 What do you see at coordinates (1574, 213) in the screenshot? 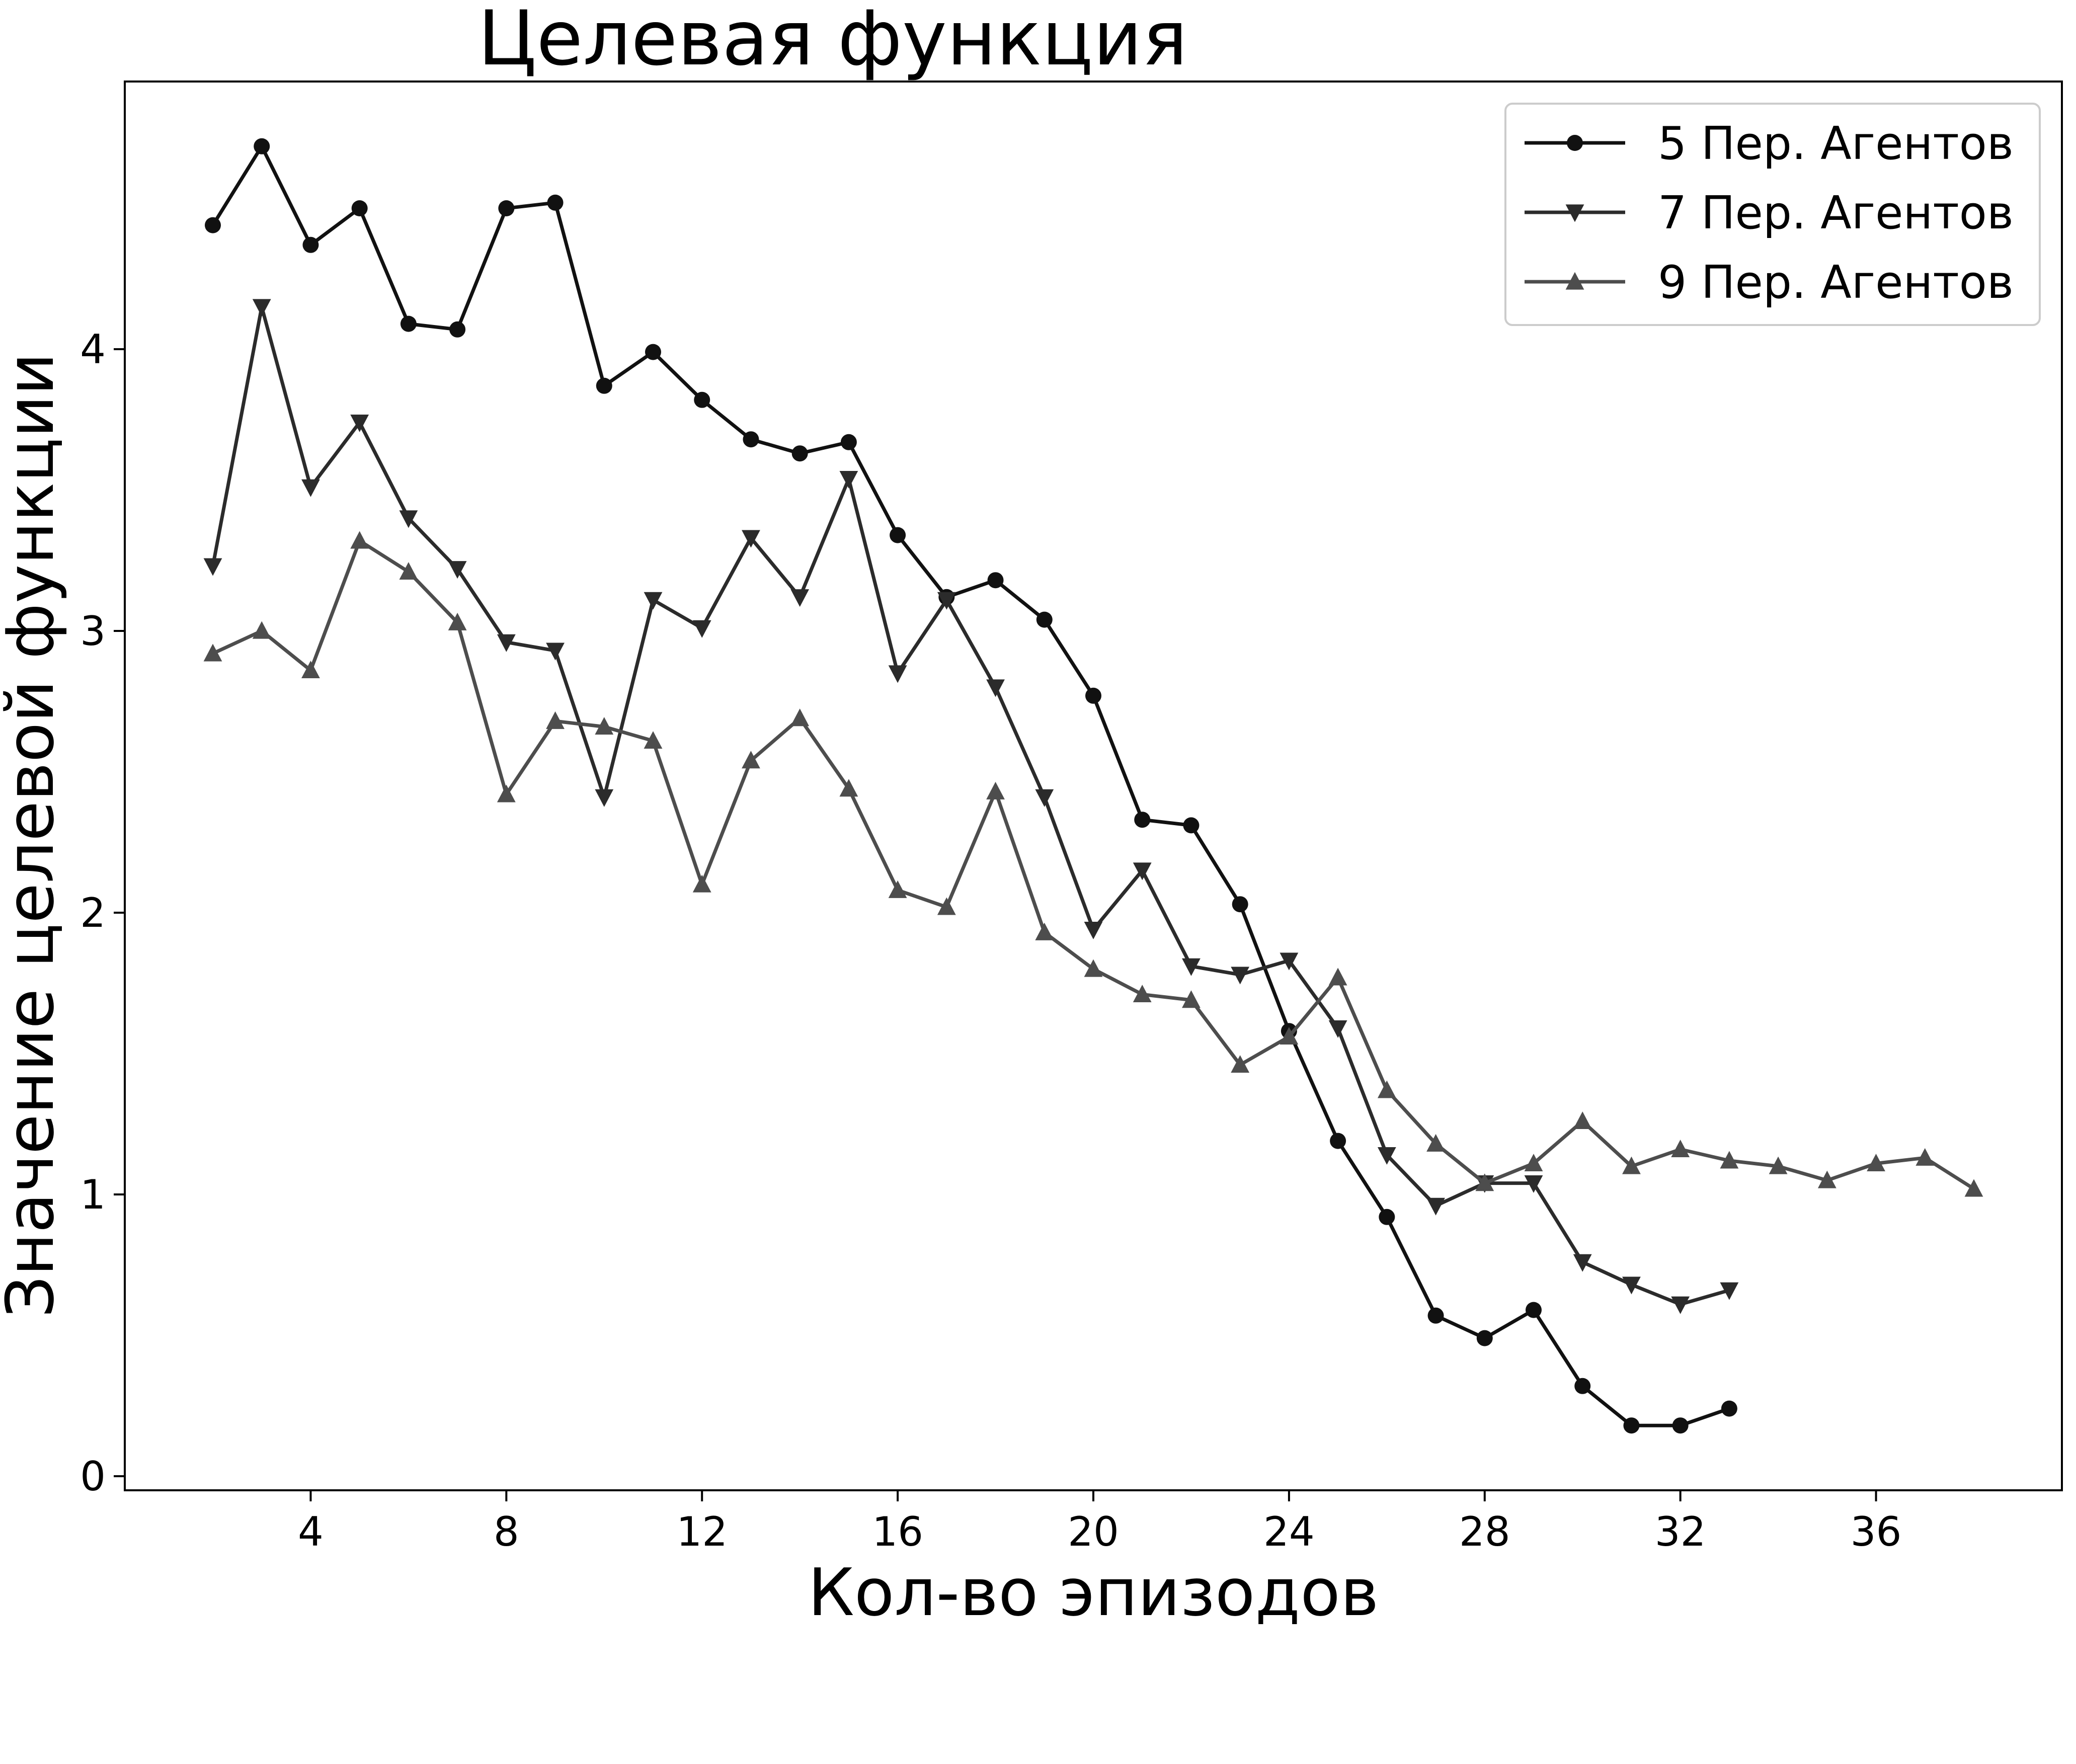
I see `legend-marker` at bounding box center [1574, 213].